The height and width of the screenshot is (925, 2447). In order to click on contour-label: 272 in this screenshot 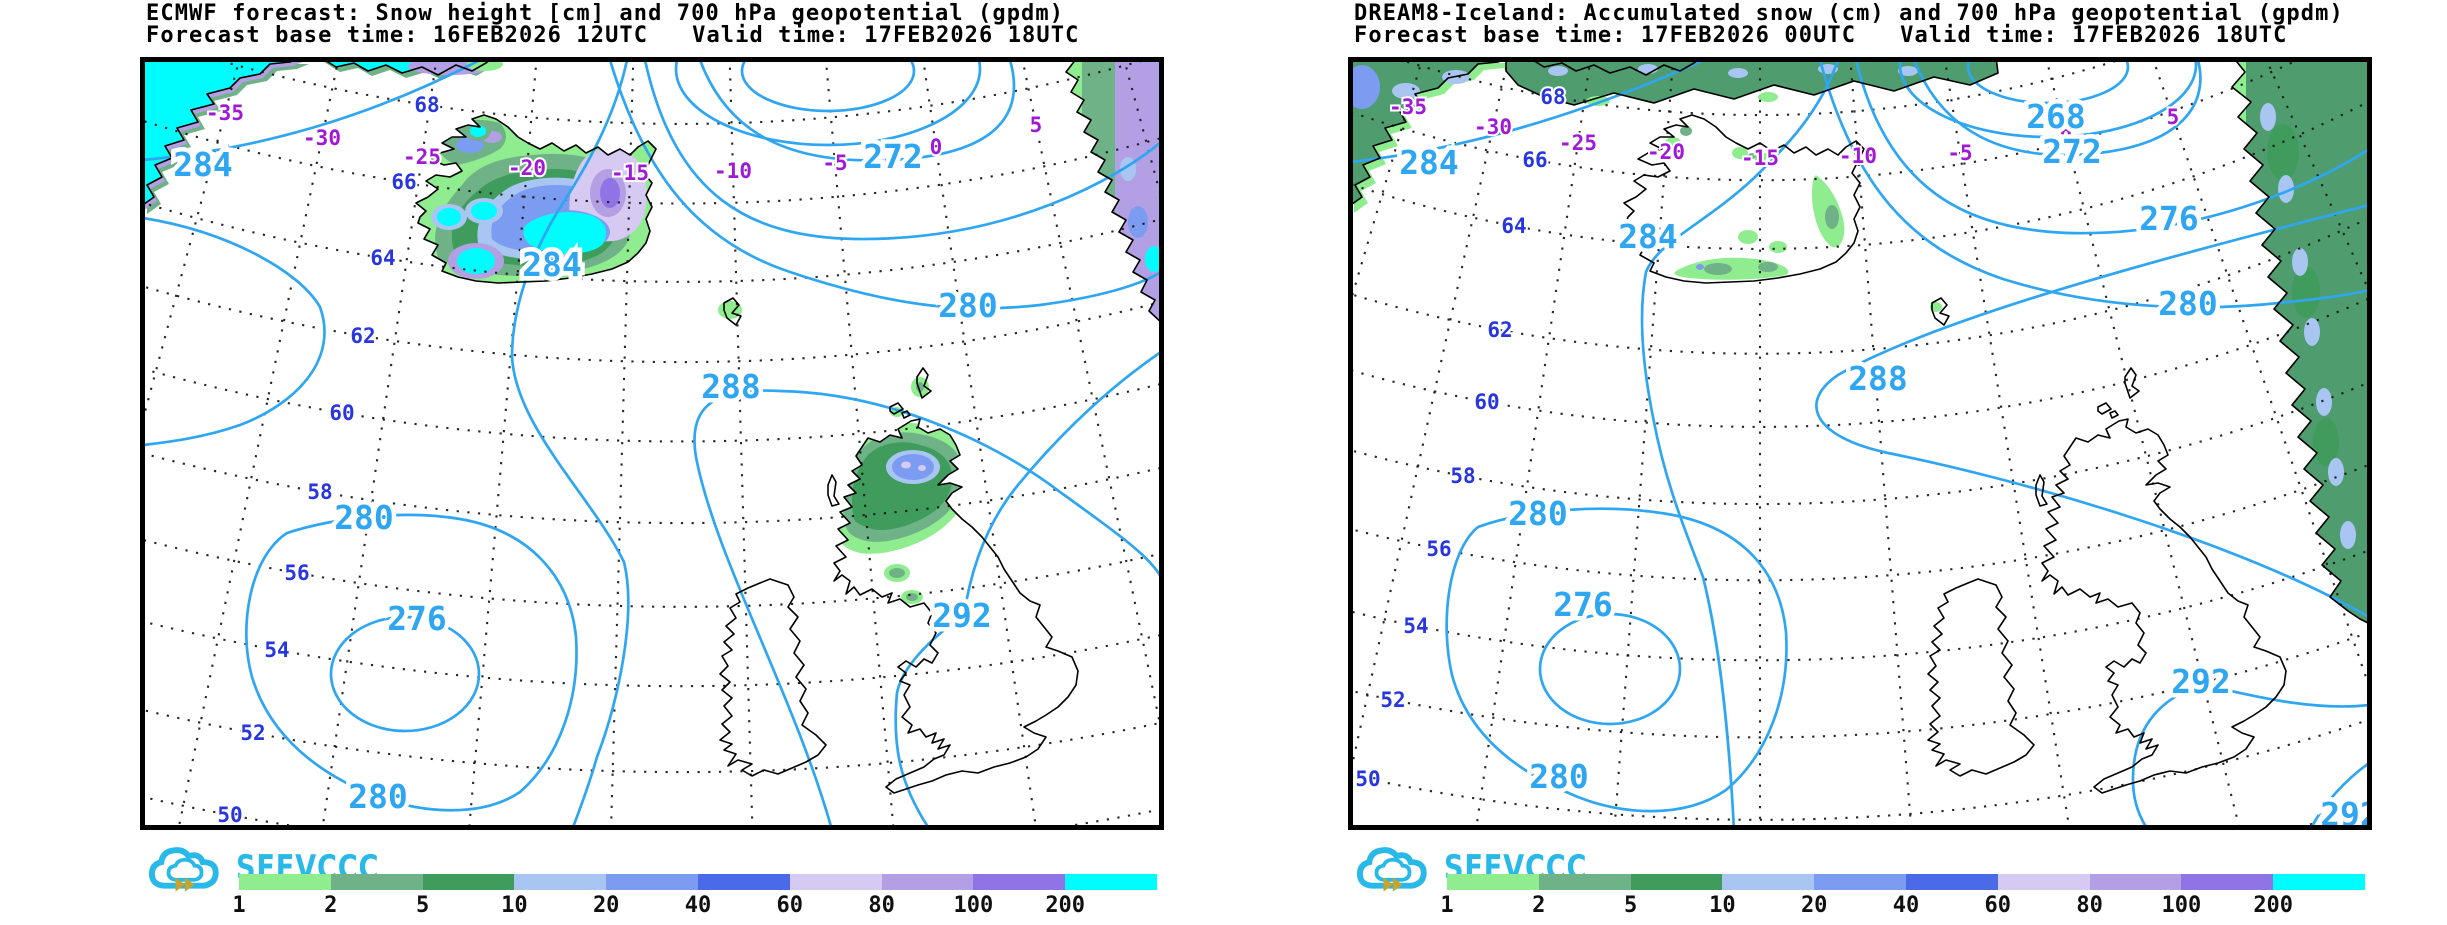, I will do `click(893, 156)`.